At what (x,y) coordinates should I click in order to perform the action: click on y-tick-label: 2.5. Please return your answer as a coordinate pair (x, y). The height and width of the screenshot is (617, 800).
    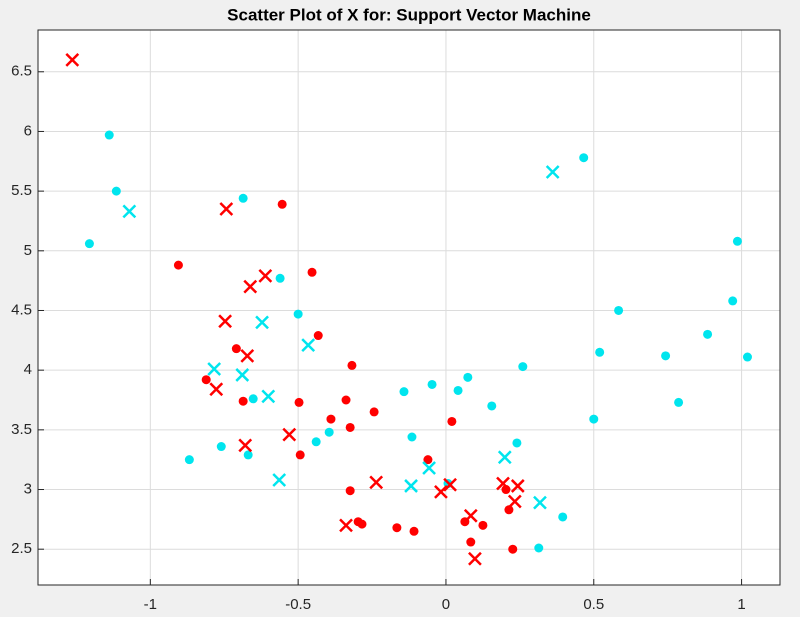
    Looking at the image, I should click on (21, 548).